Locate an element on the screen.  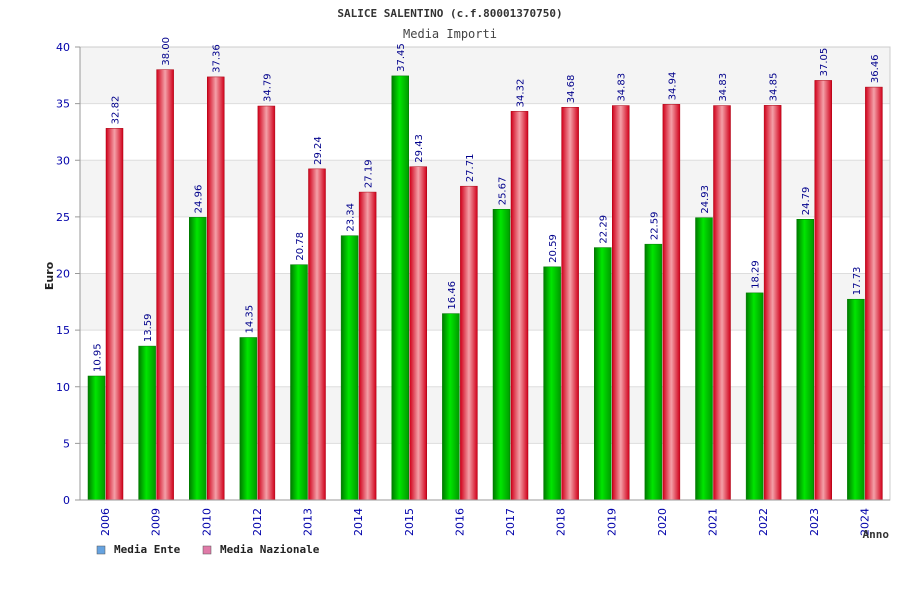
bar-value-label: 24.96 is located at coordinates (199, 199).